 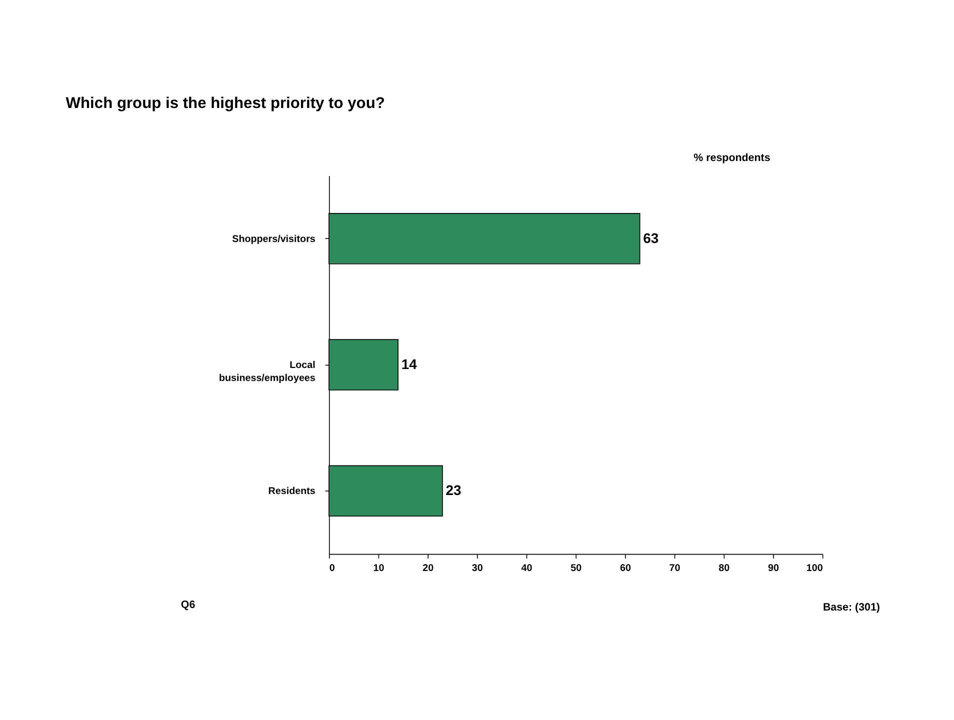 What do you see at coordinates (651, 238) in the screenshot?
I see `data-label: 63` at bounding box center [651, 238].